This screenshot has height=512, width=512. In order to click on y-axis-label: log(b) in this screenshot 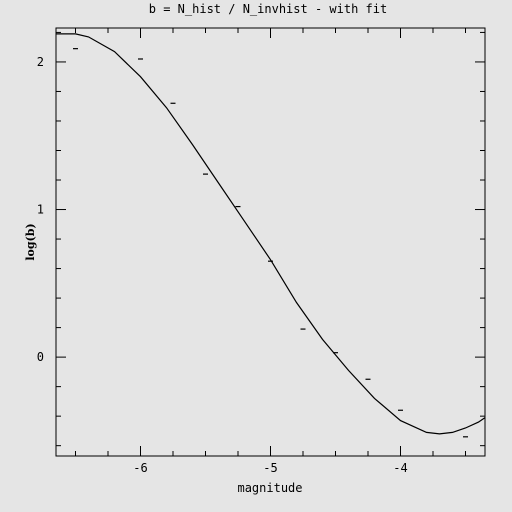, I will do `click(30, 241)`.